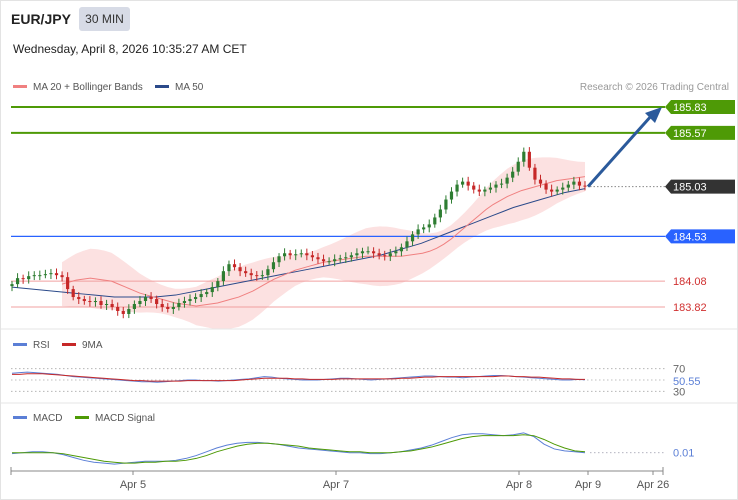 The height and width of the screenshot is (500, 738). What do you see at coordinates (690, 282) in the screenshot?
I see `level-label: 184.08` at bounding box center [690, 282].